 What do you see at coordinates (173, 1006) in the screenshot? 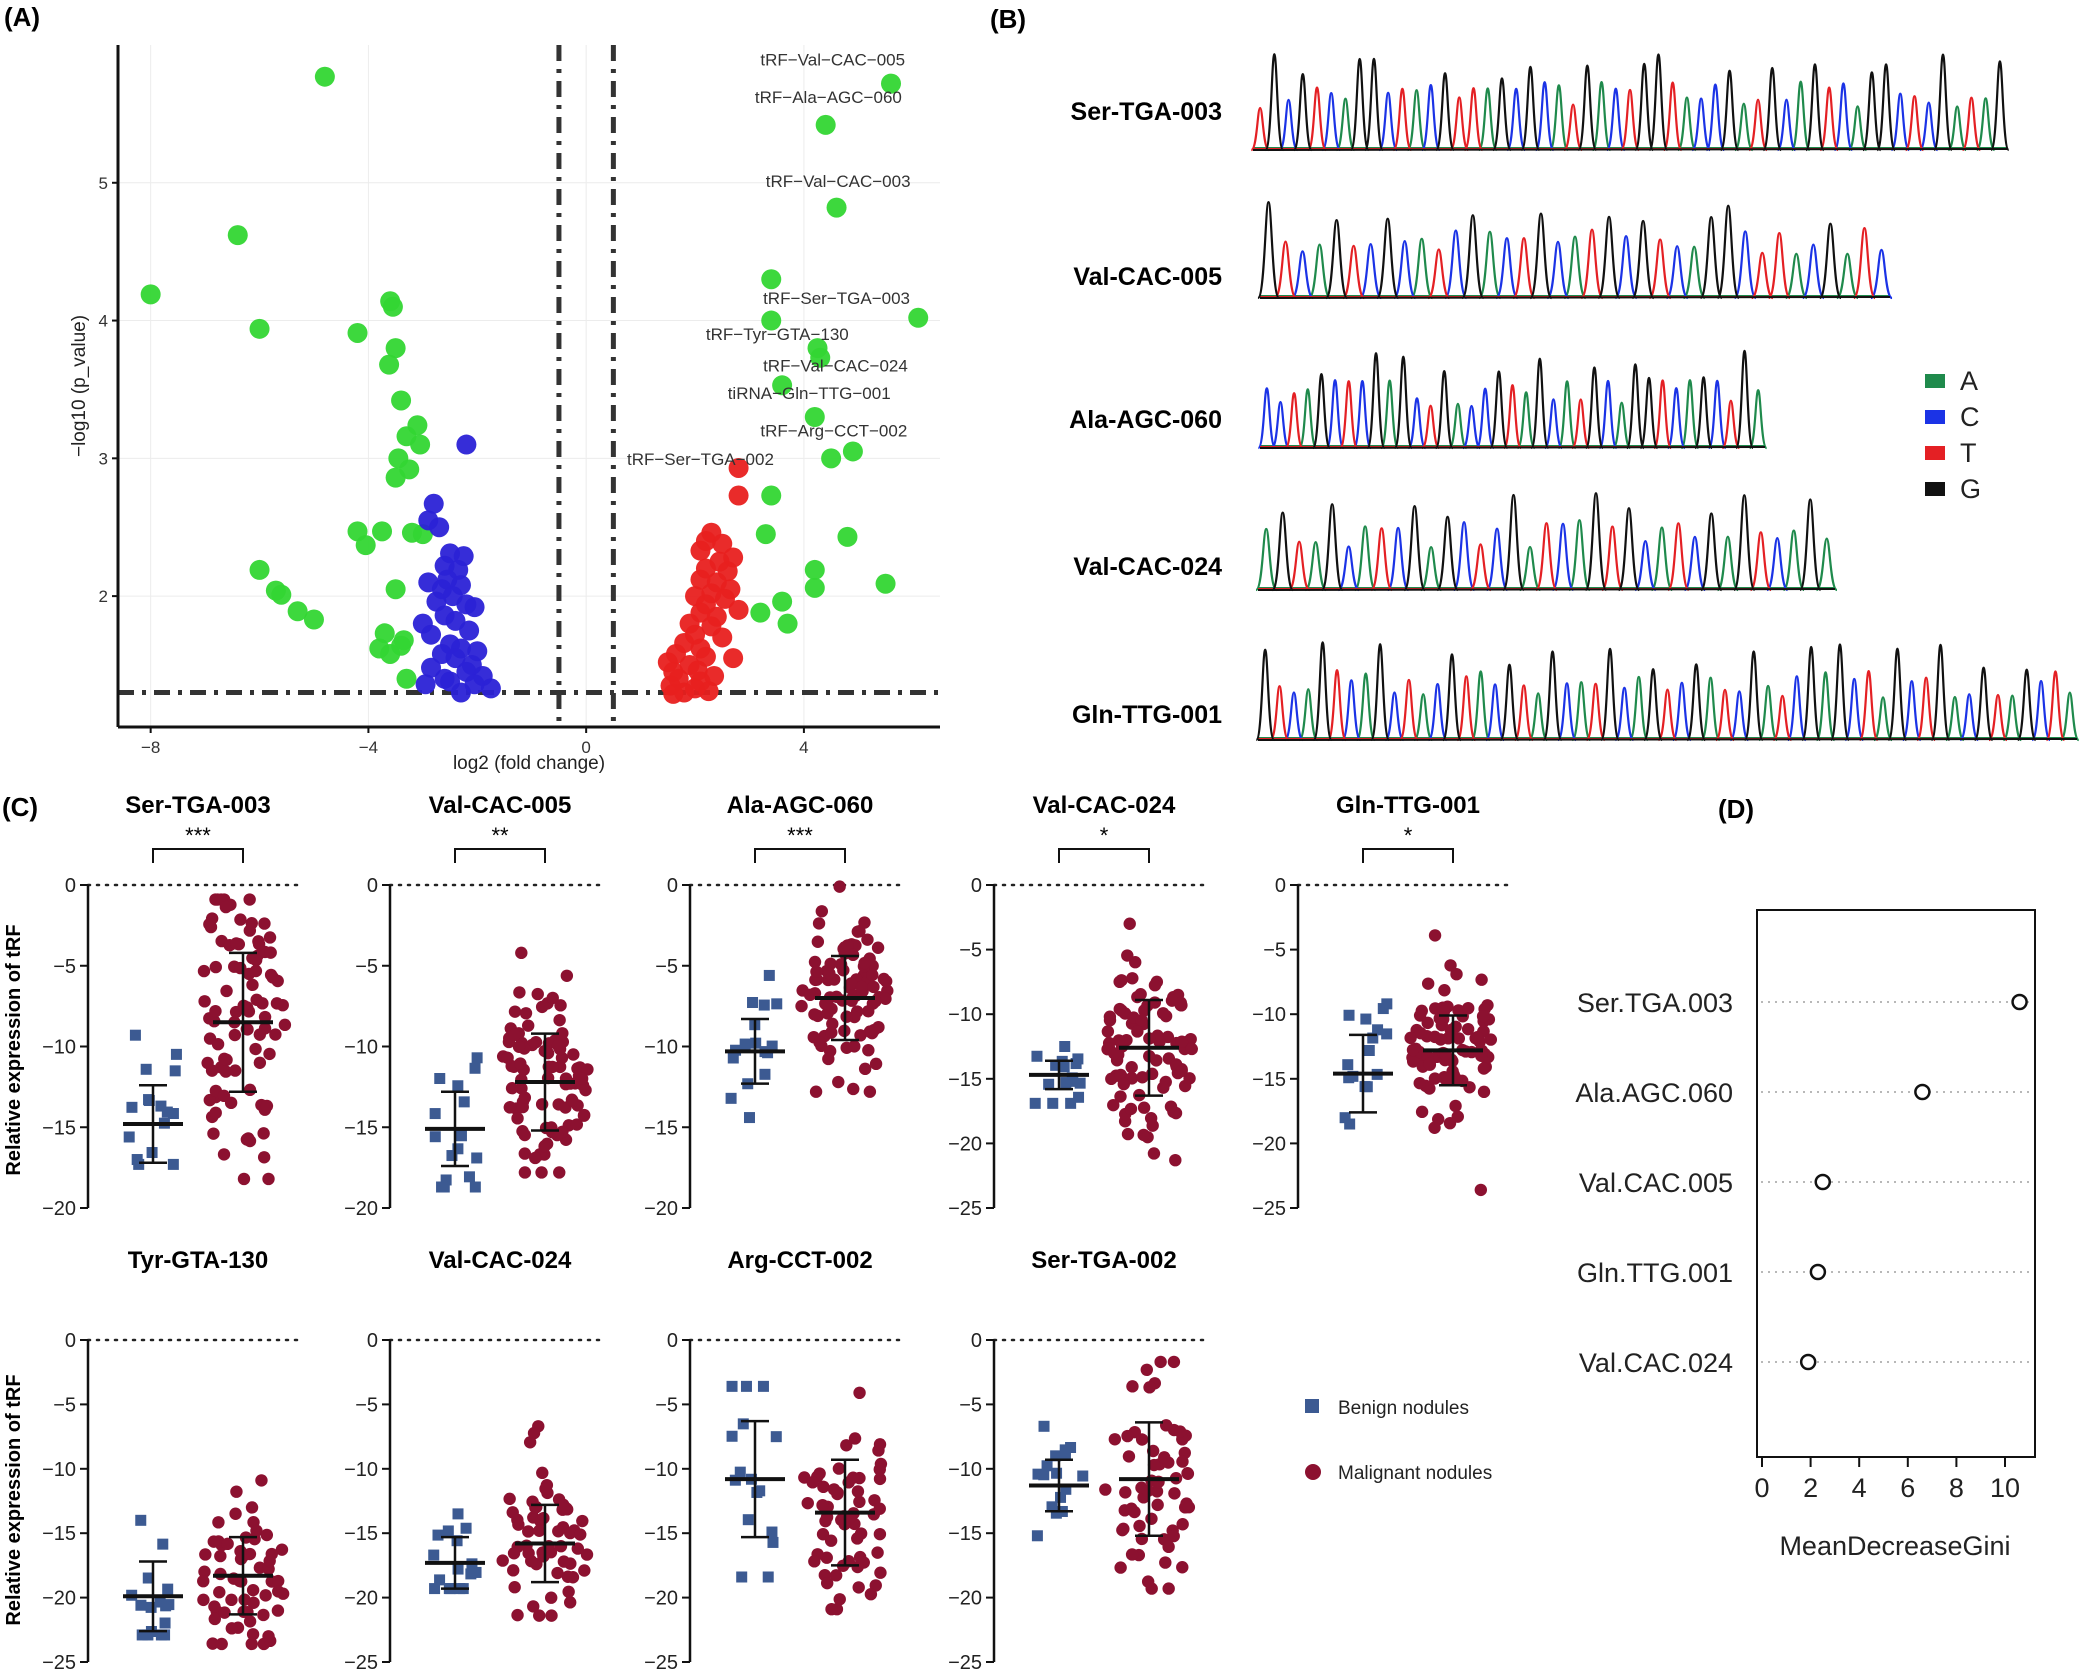
I see `dot-plot: Ser-TGA-003 *** 0 −5 −10 −15 −20` at bounding box center [173, 1006].